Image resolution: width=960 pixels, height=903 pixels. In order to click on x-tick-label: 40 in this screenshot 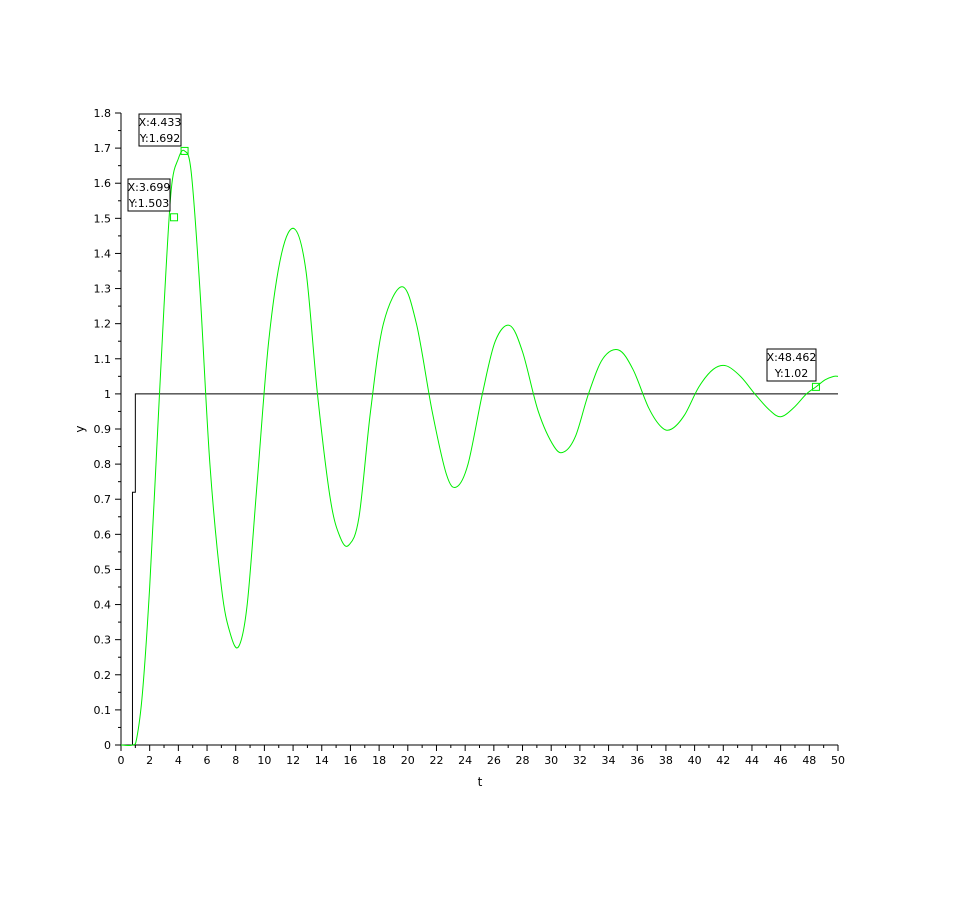, I will do `click(695, 760)`.